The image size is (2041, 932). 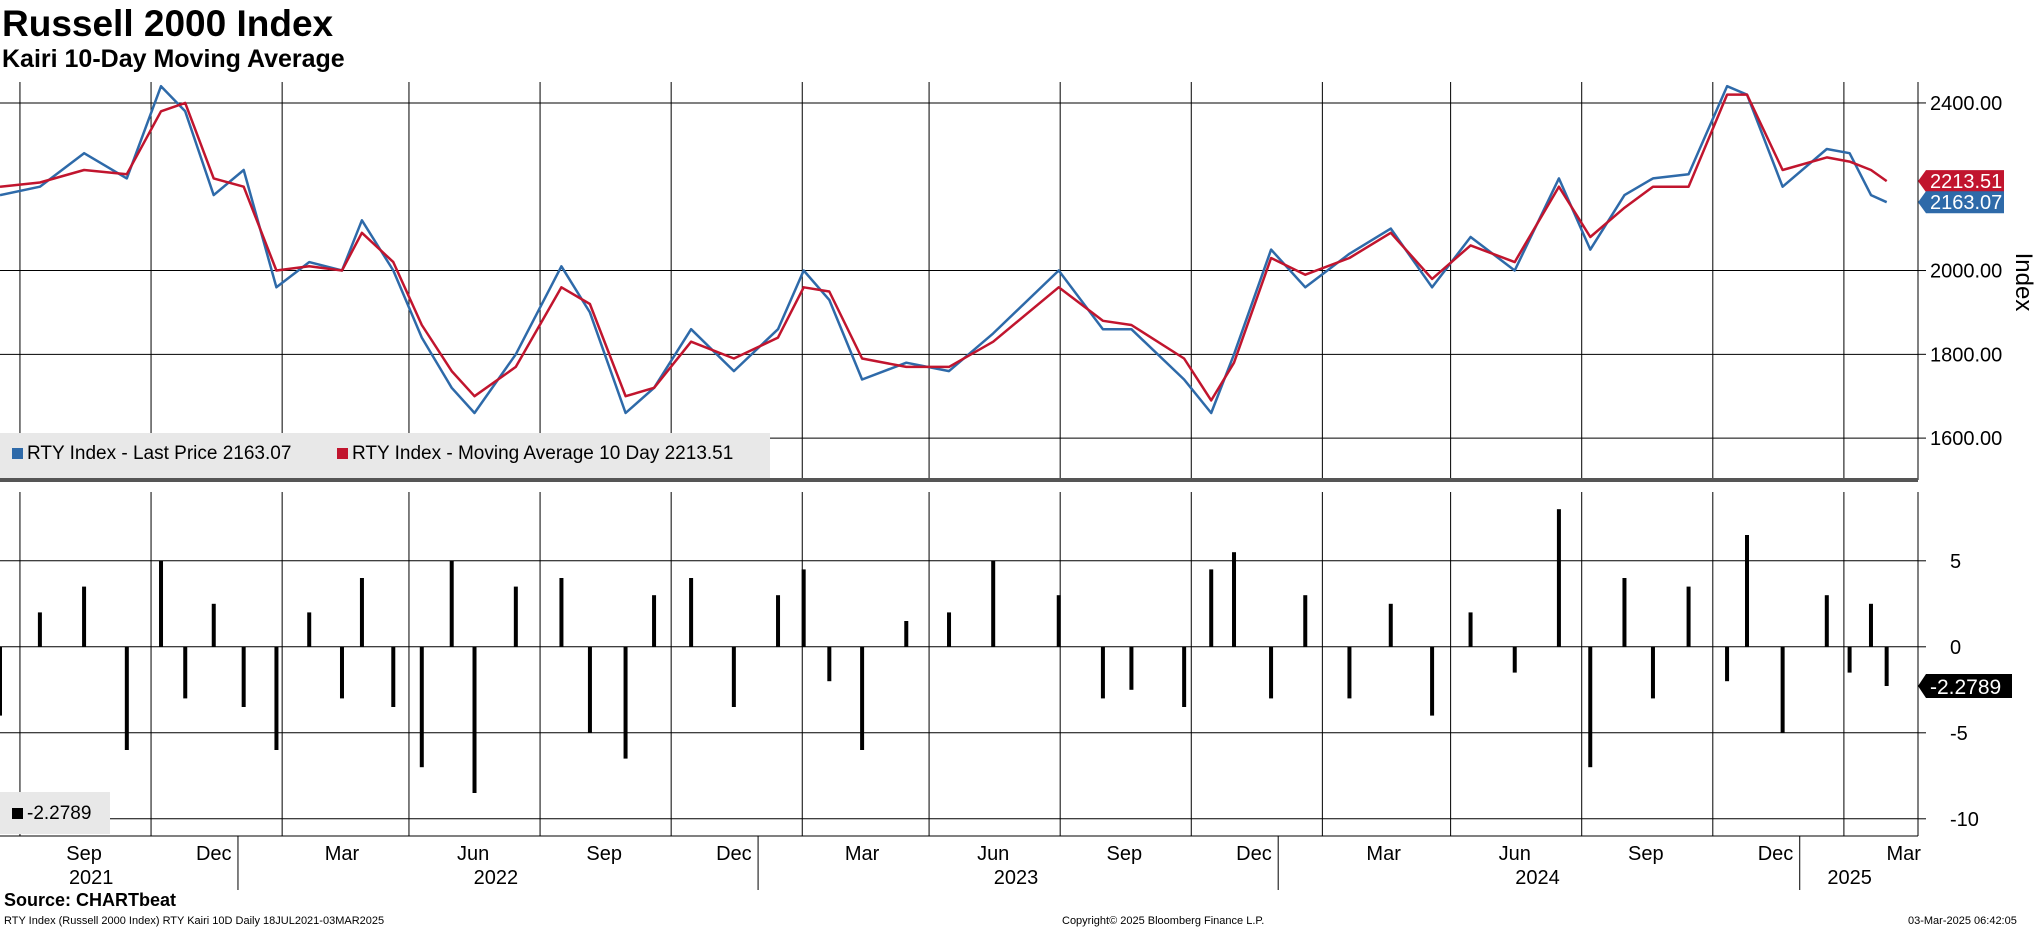 What do you see at coordinates (1966, 182) in the screenshot?
I see `moving-average-value-tag-text: 2213.51` at bounding box center [1966, 182].